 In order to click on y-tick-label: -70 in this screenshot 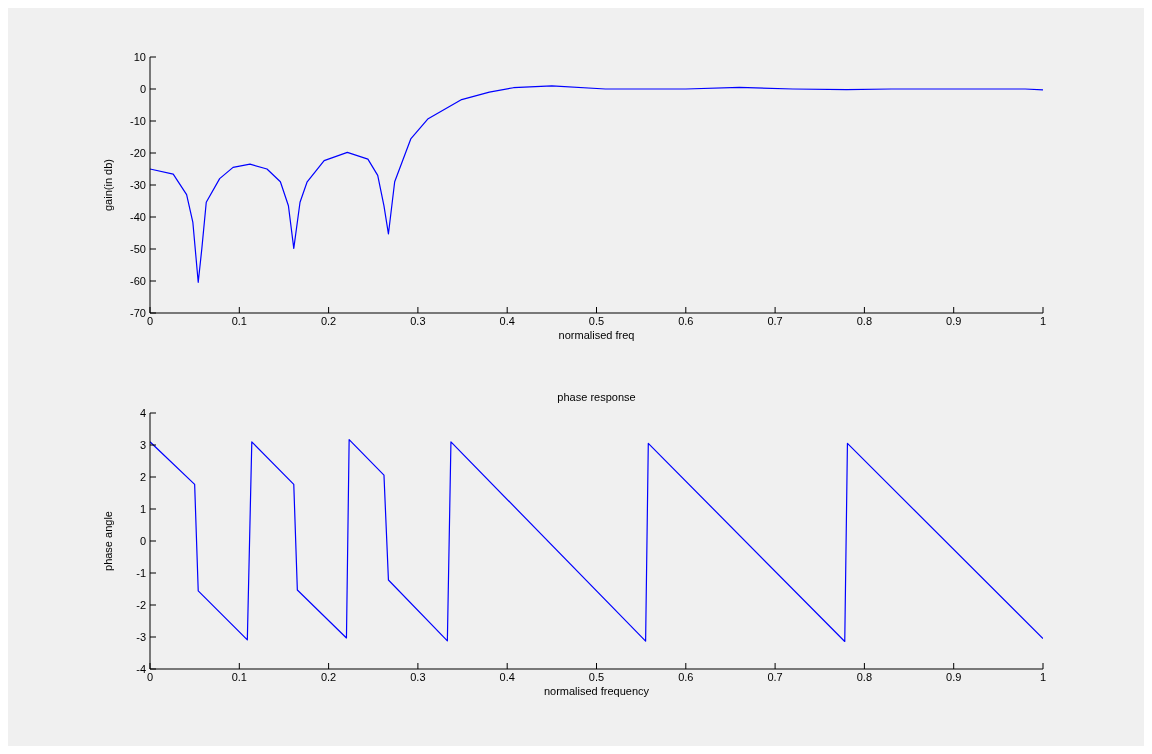, I will do `click(138, 312)`.